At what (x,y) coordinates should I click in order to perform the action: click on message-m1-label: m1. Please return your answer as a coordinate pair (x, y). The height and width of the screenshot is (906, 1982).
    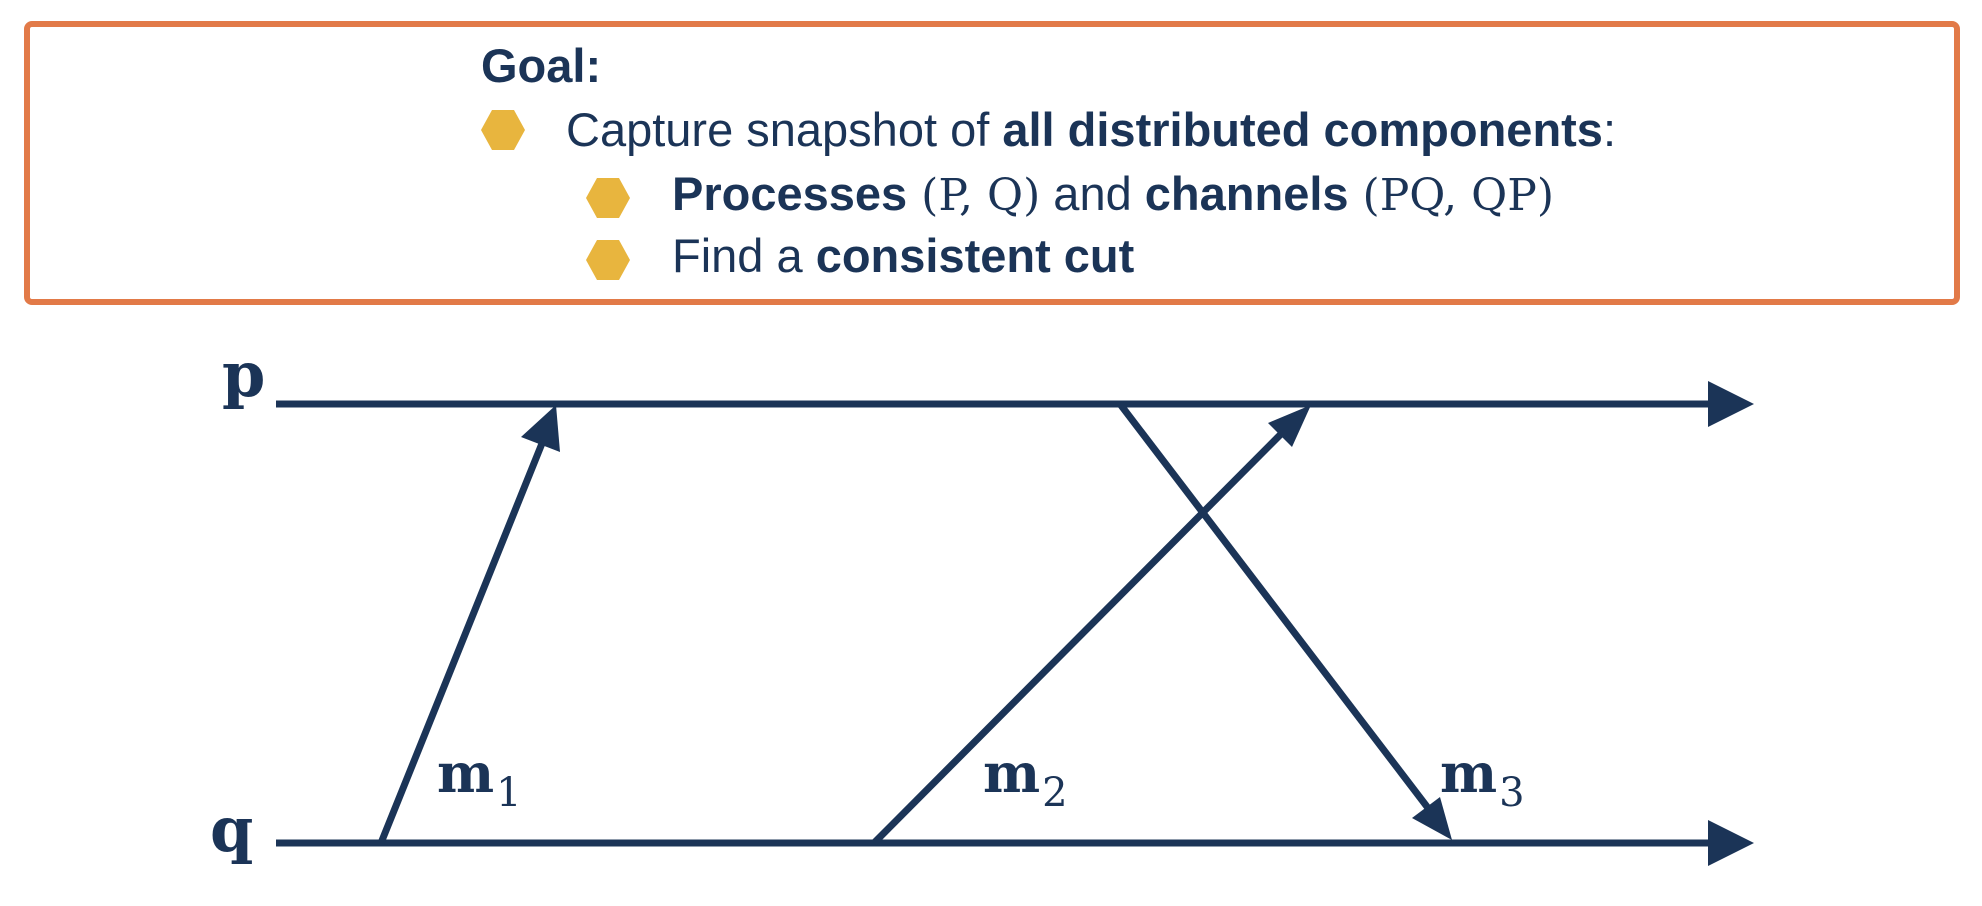
    Looking at the image, I should click on (479, 778).